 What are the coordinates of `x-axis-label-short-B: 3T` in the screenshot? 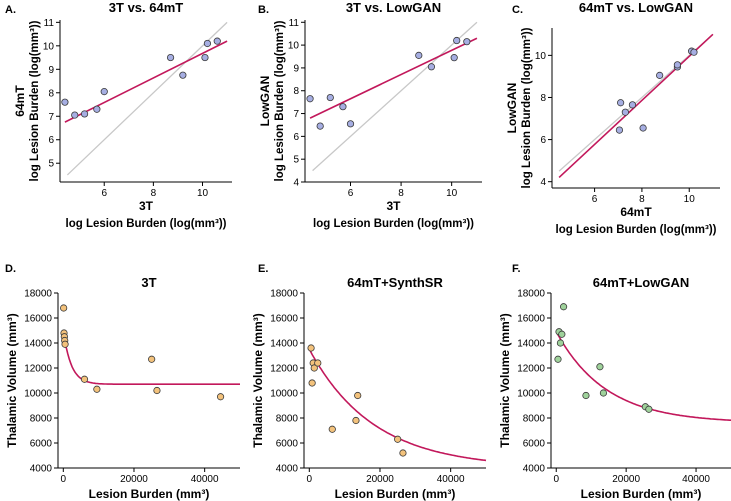 It's located at (393, 206).